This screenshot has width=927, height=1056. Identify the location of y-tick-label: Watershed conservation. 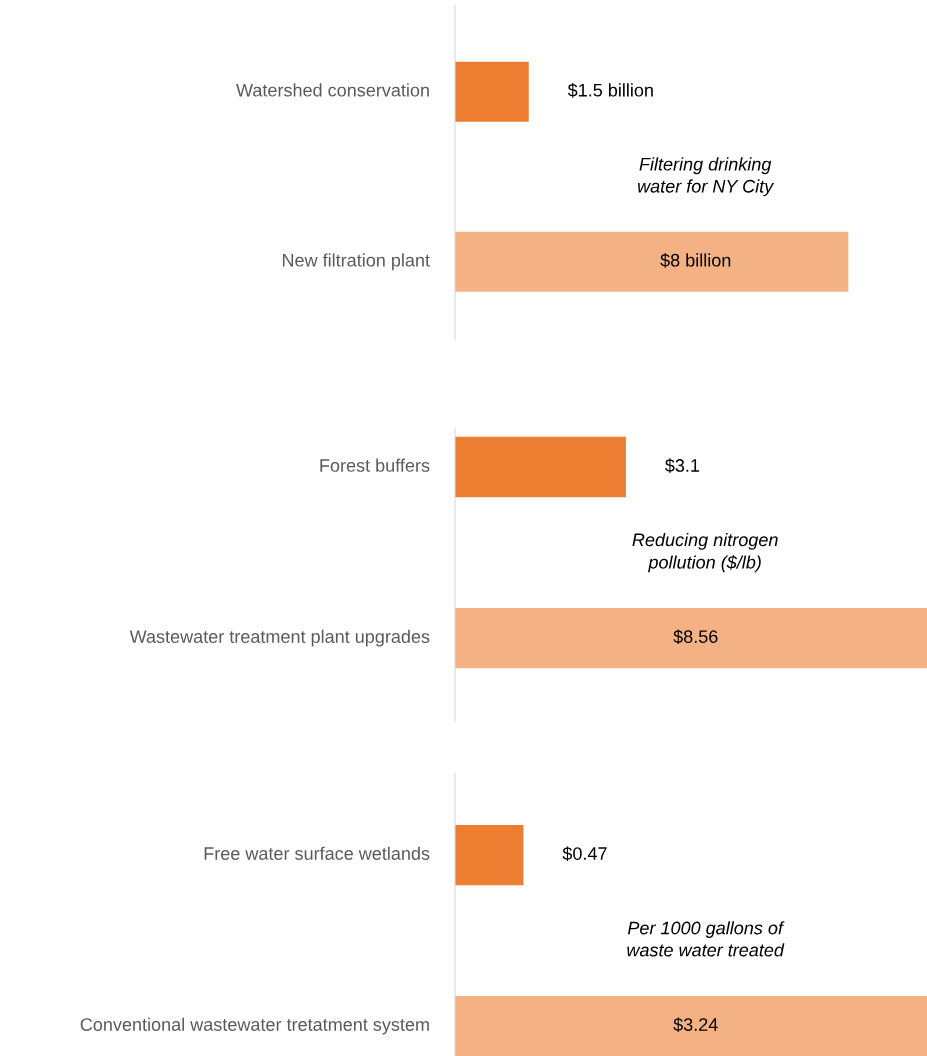
(332, 90).